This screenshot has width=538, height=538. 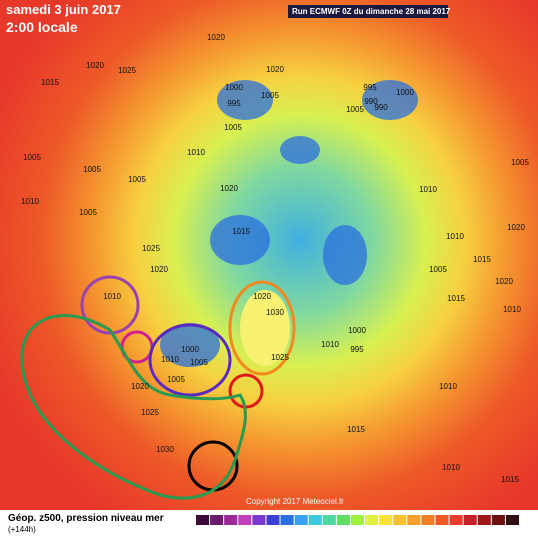 I want to click on run-label: Run ECMWF 0Z du dimanche 28 mai 2017, so click(x=371, y=11).